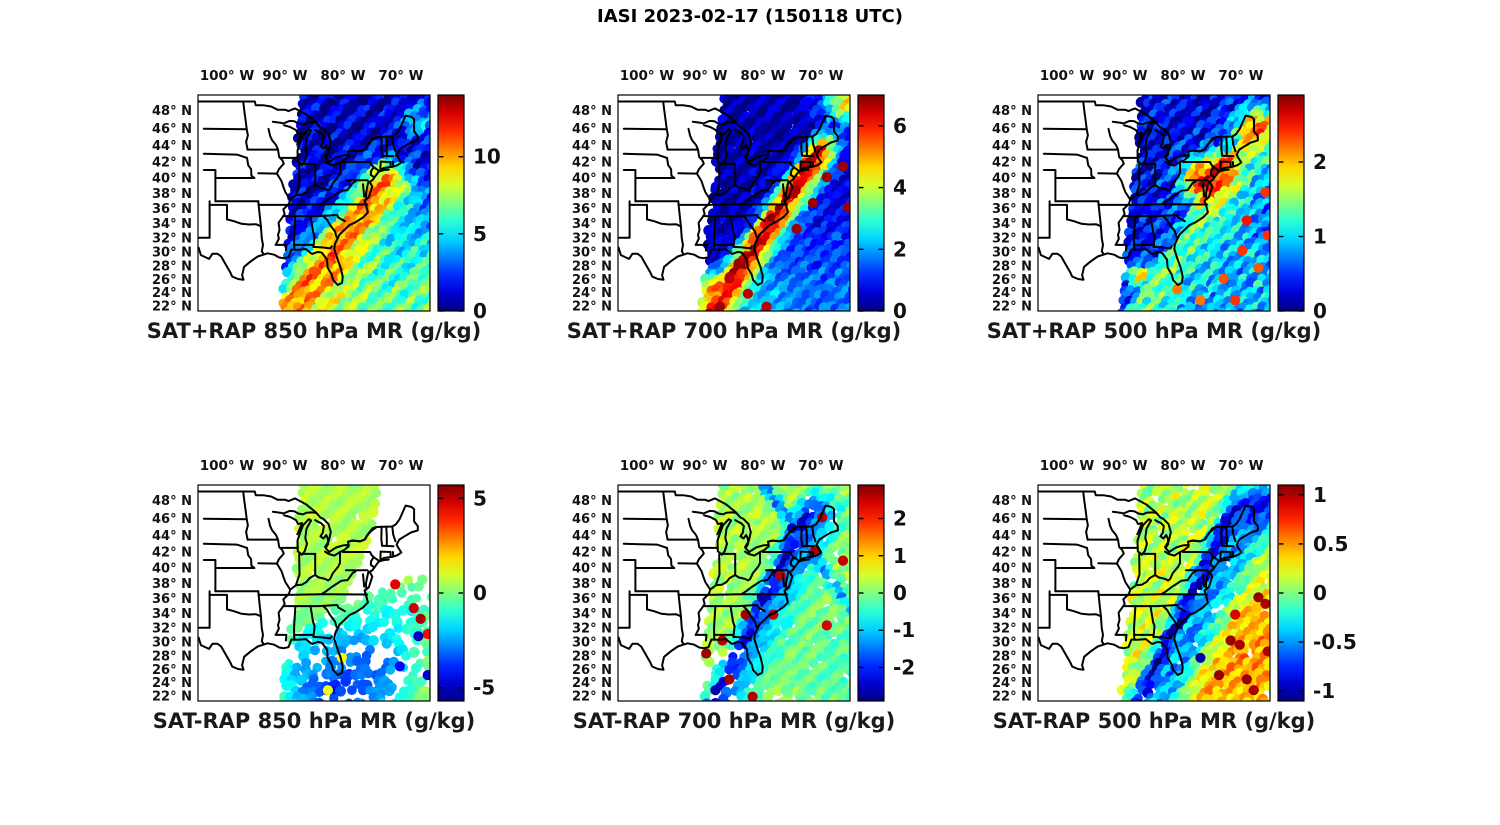 The width and height of the screenshot is (1500, 825). Describe the element at coordinates (904, 668) in the screenshot. I see `colorbar-tick-label: -2` at that location.